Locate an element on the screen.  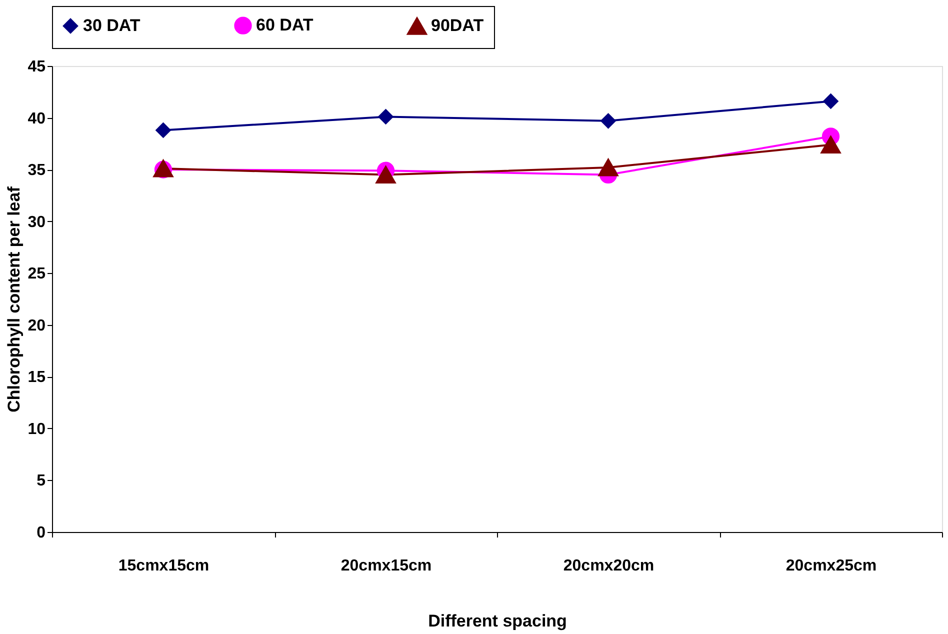
y-tick-label: 5 is located at coordinates (41, 481).